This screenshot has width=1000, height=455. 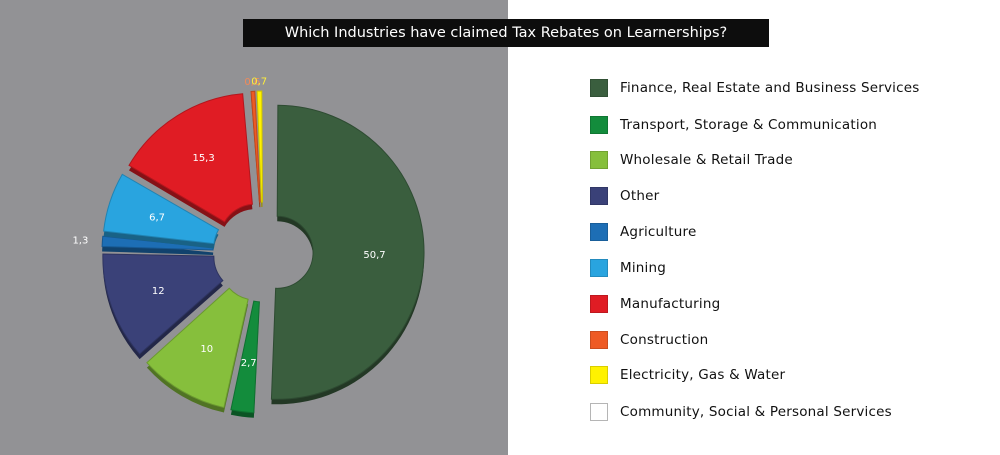 I want to click on legend-item-wholesale-and-retail-trade: Wholesale & Retail Trade, so click(x=691, y=160).